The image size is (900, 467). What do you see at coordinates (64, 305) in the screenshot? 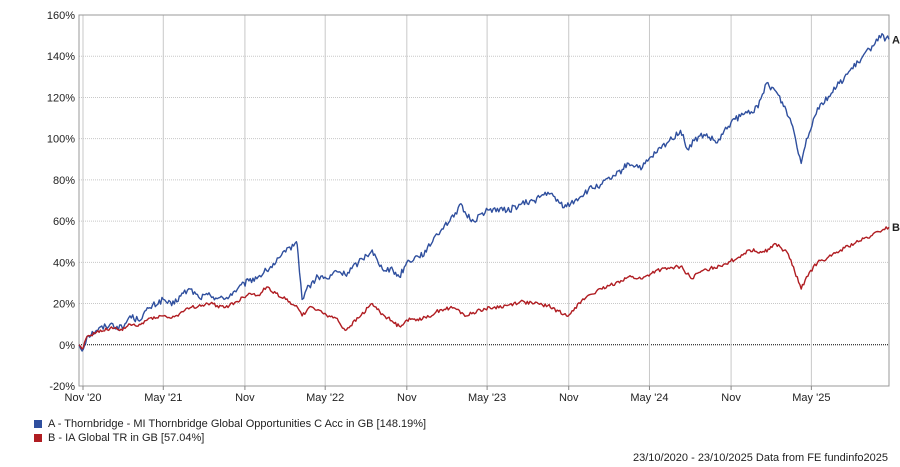
I see `y-tick-label: 20%` at bounding box center [64, 305].